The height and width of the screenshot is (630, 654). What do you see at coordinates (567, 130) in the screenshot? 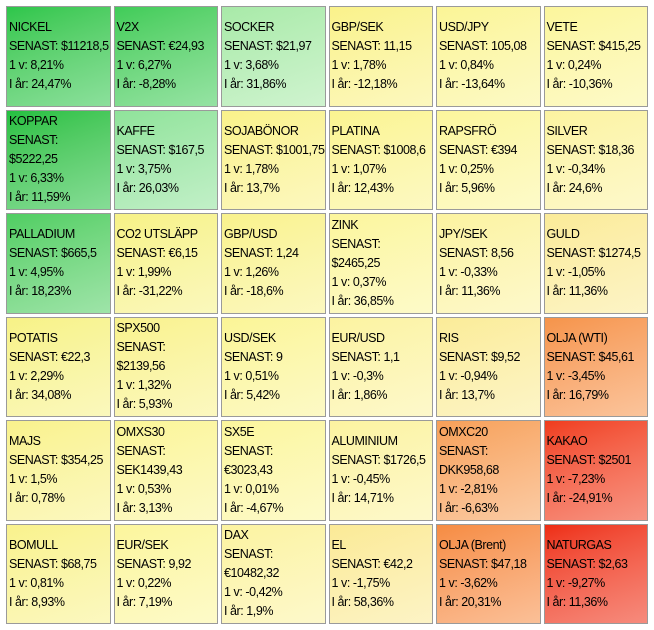
I see `cell-title: SILVER` at bounding box center [567, 130].